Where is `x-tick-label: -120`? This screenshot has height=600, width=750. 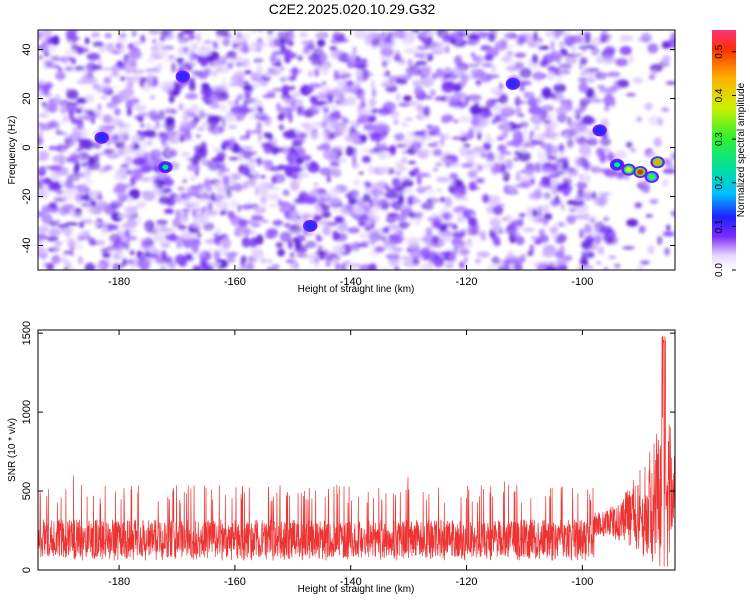
x-tick-label: -120 is located at coordinates (467, 582).